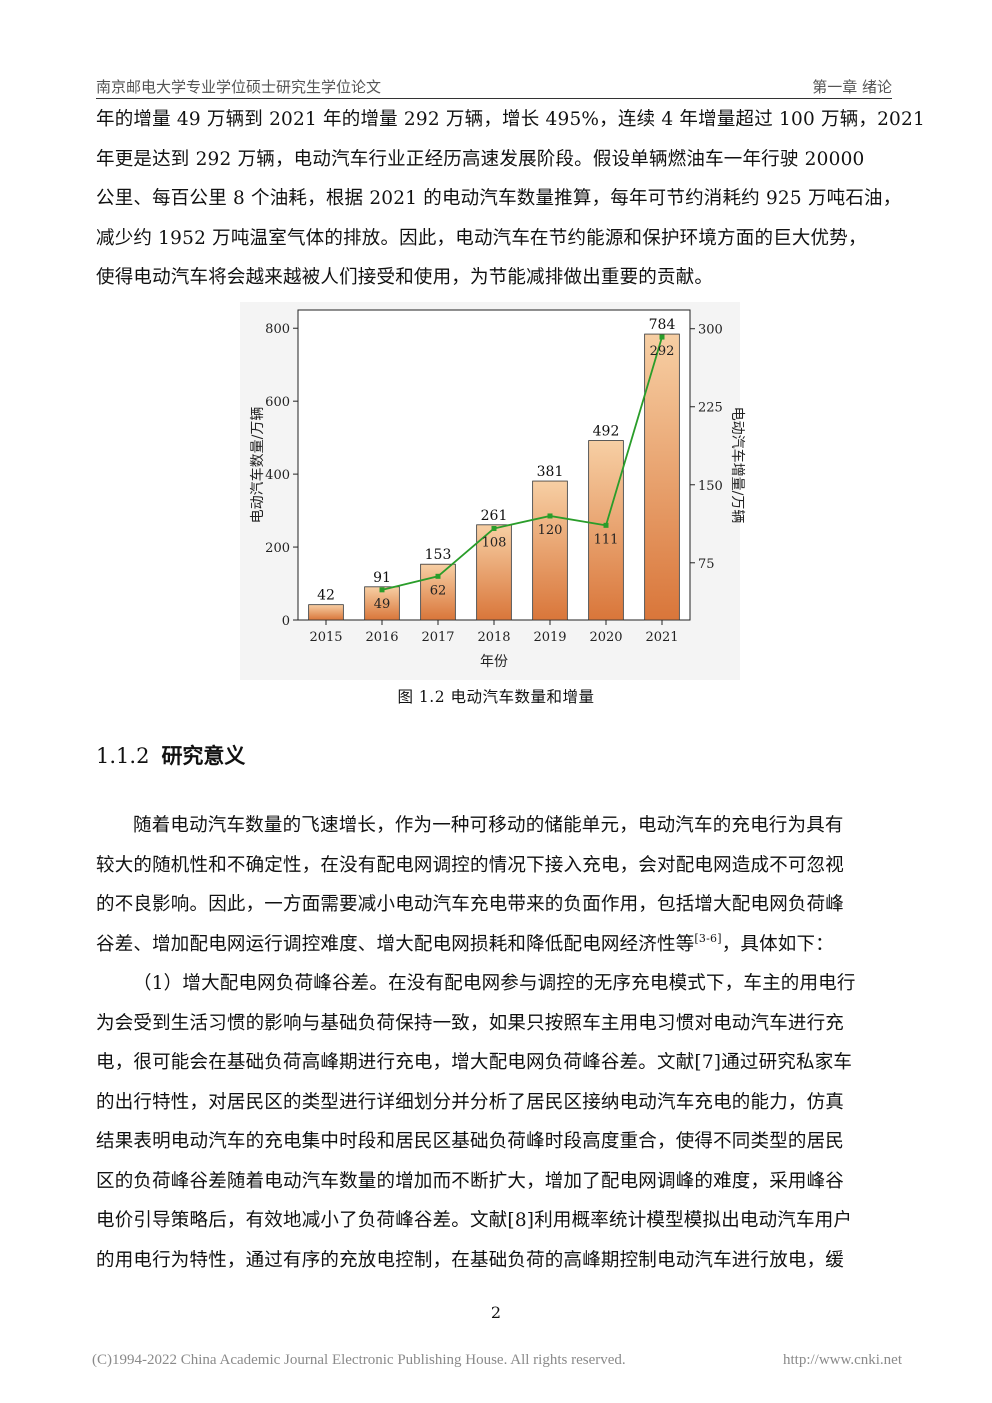 This screenshot has width=992, height=1403. Describe the element at coordinates (277, 475) in the screenshot. I see `y-tick-label: 400` at that location.